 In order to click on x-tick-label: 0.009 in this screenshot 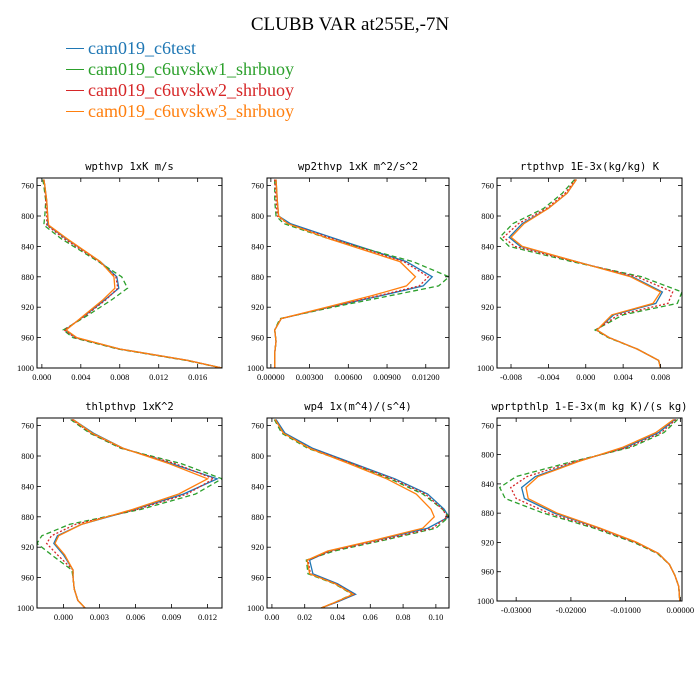, I will do `click(171, 617)`.